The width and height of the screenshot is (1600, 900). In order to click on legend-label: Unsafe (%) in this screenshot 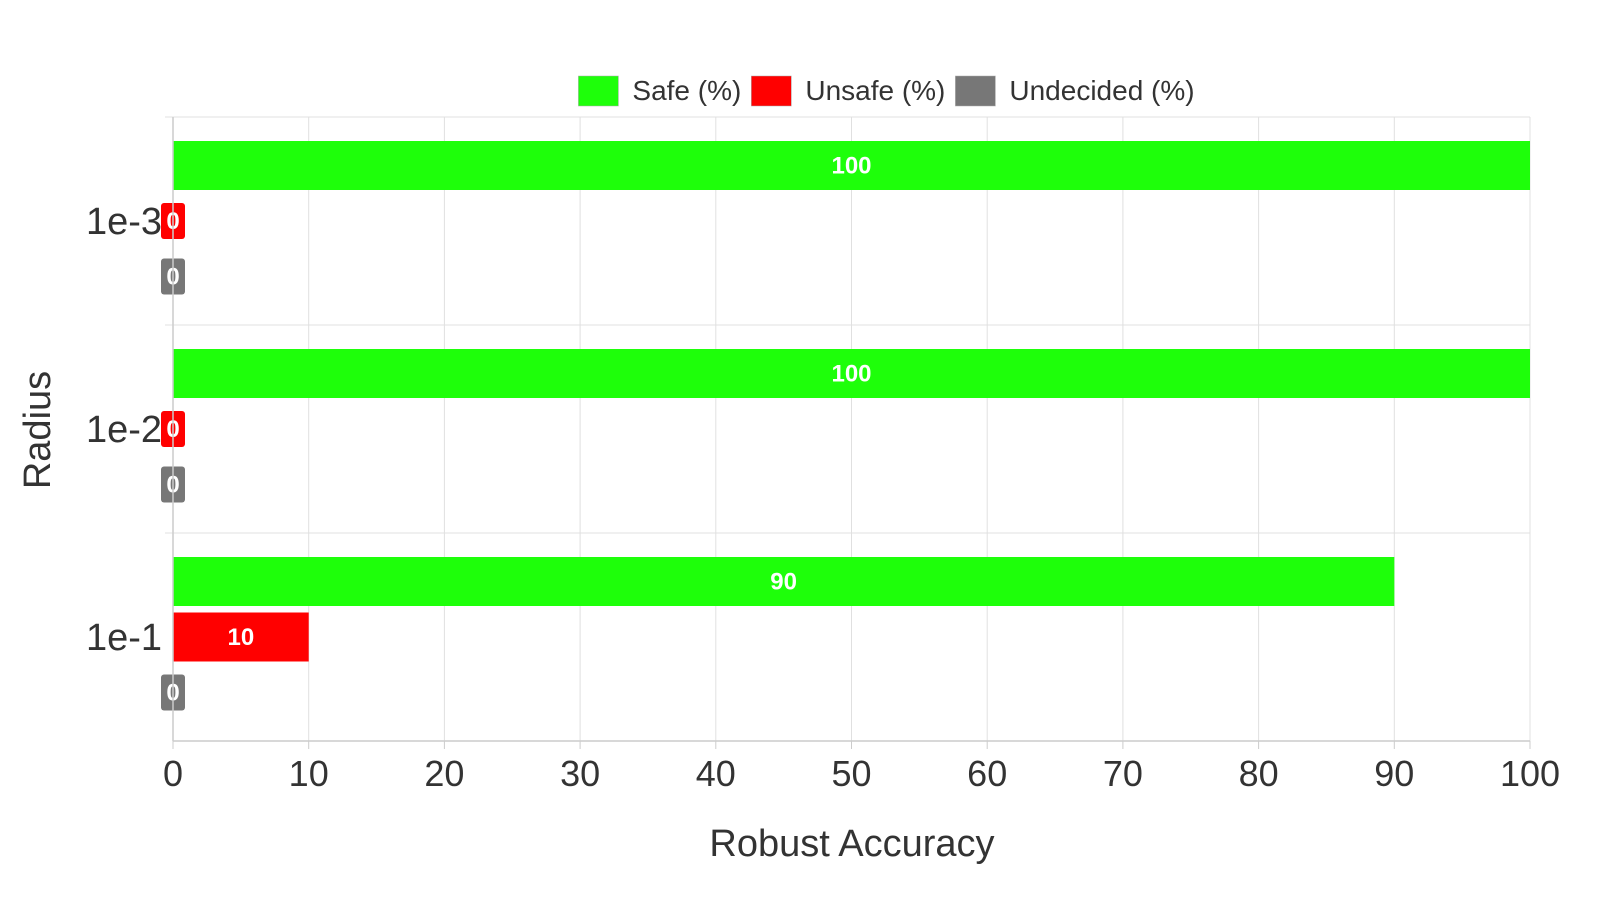, I will do `click(875, 90)`.